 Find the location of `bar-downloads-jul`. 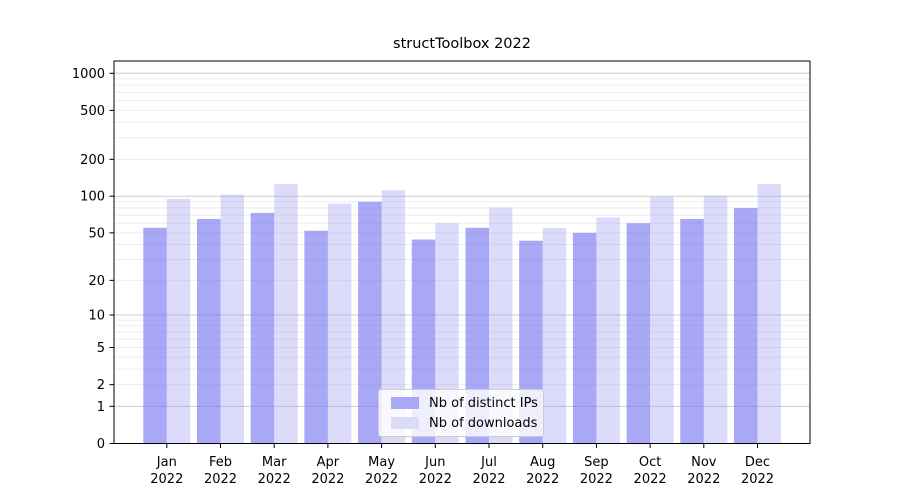

bar-downloads-jul is located at coordinates (501, 325).